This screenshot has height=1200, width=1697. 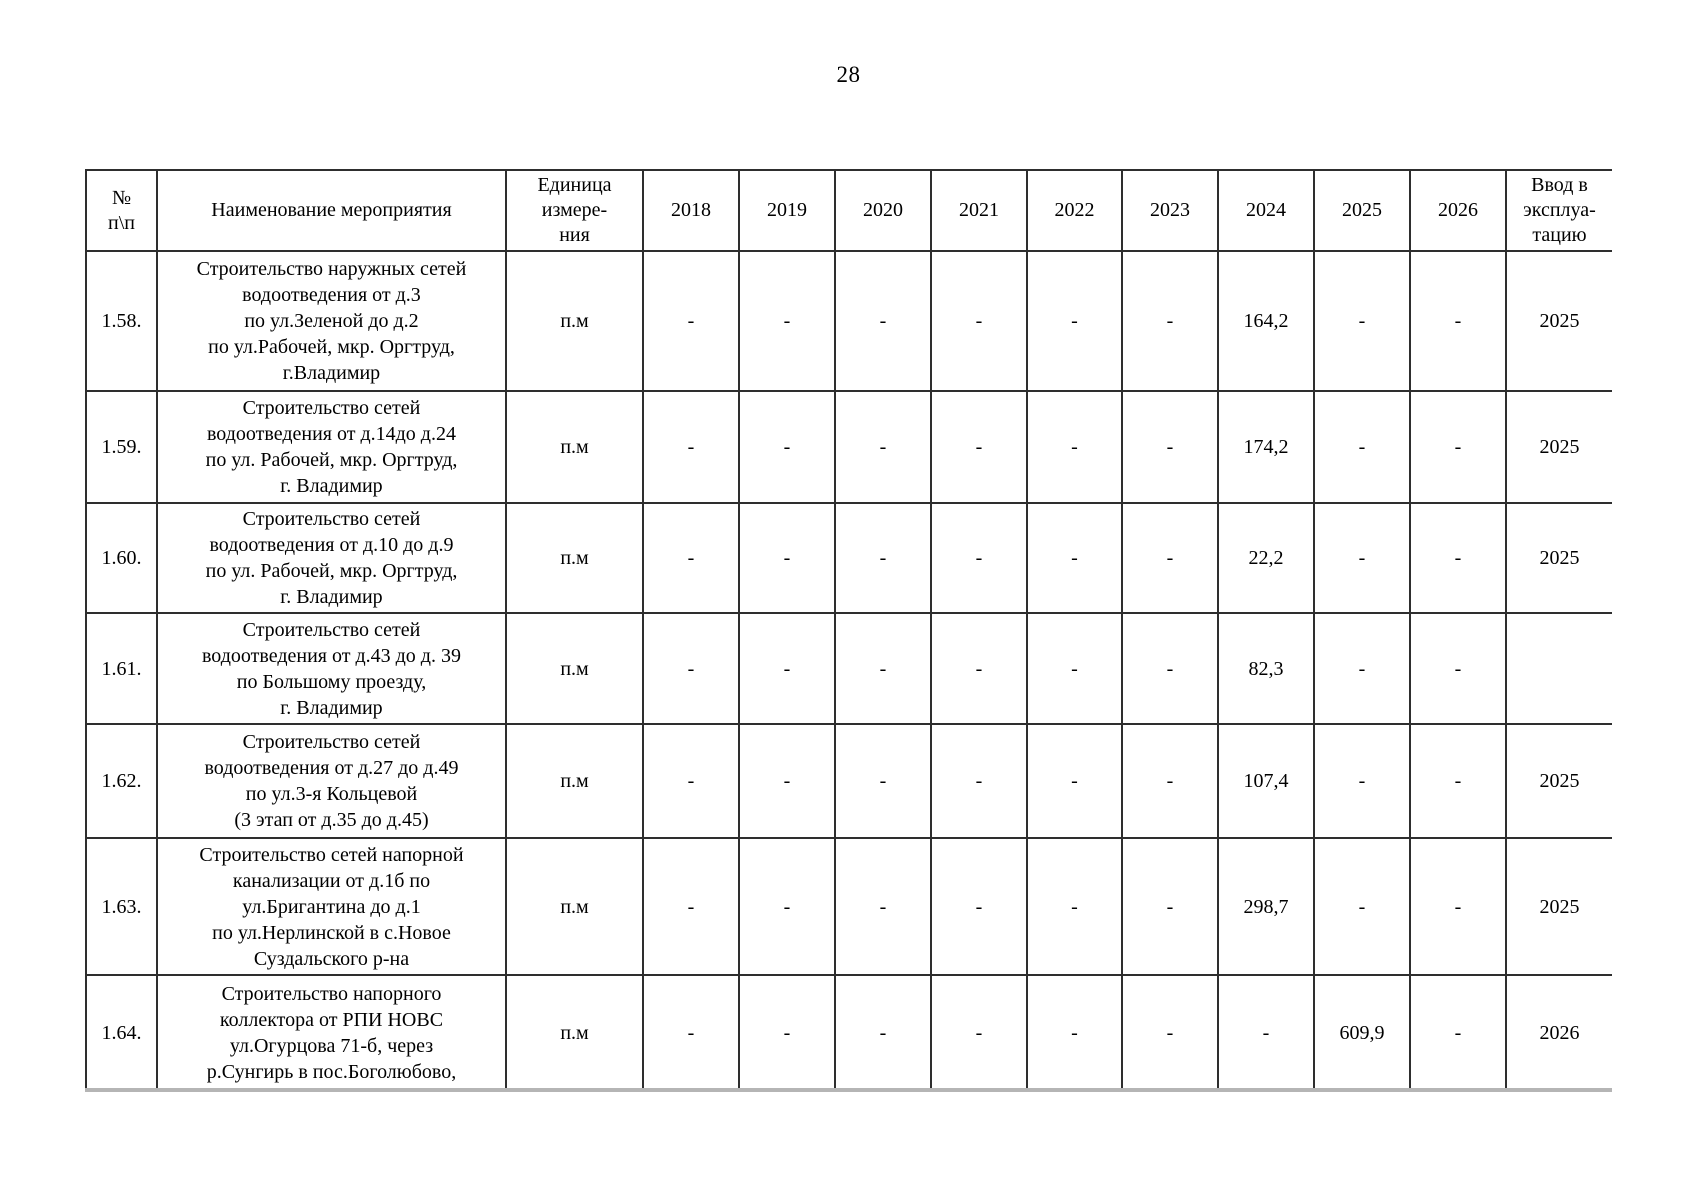 I want to click on header-row-number: № п\п, so click(x=121, y=210).